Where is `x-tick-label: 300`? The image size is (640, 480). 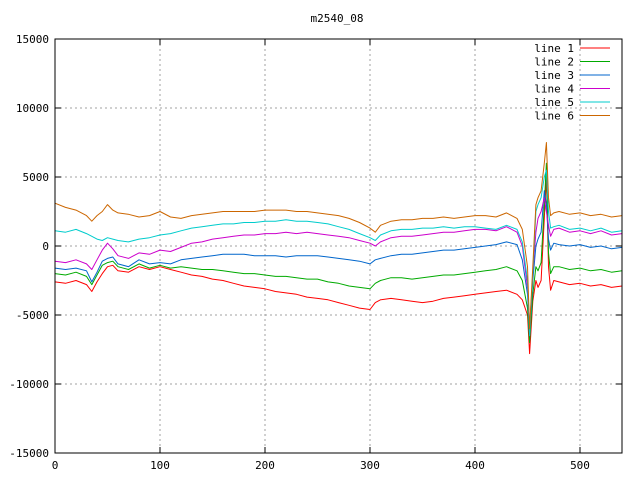
x-tick-label: 300 is located at coordinates (370, 465).